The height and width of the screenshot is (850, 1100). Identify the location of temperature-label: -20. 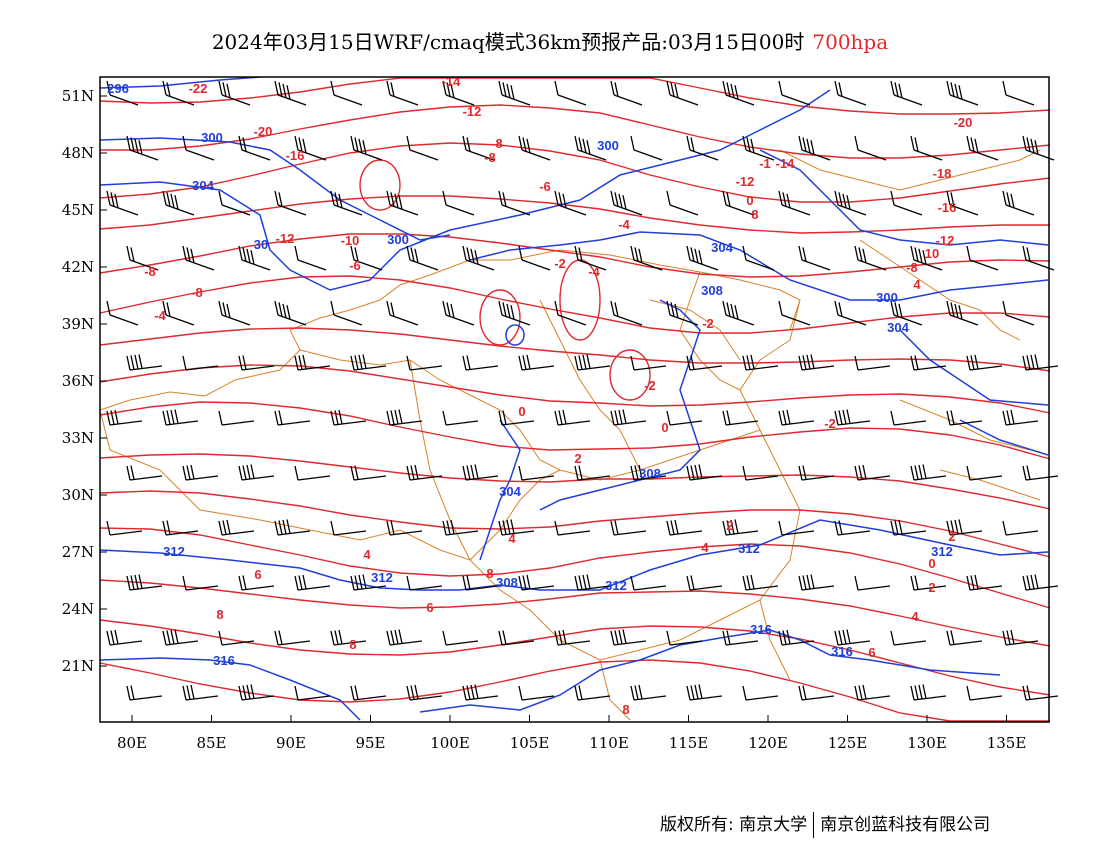
(963, 122).